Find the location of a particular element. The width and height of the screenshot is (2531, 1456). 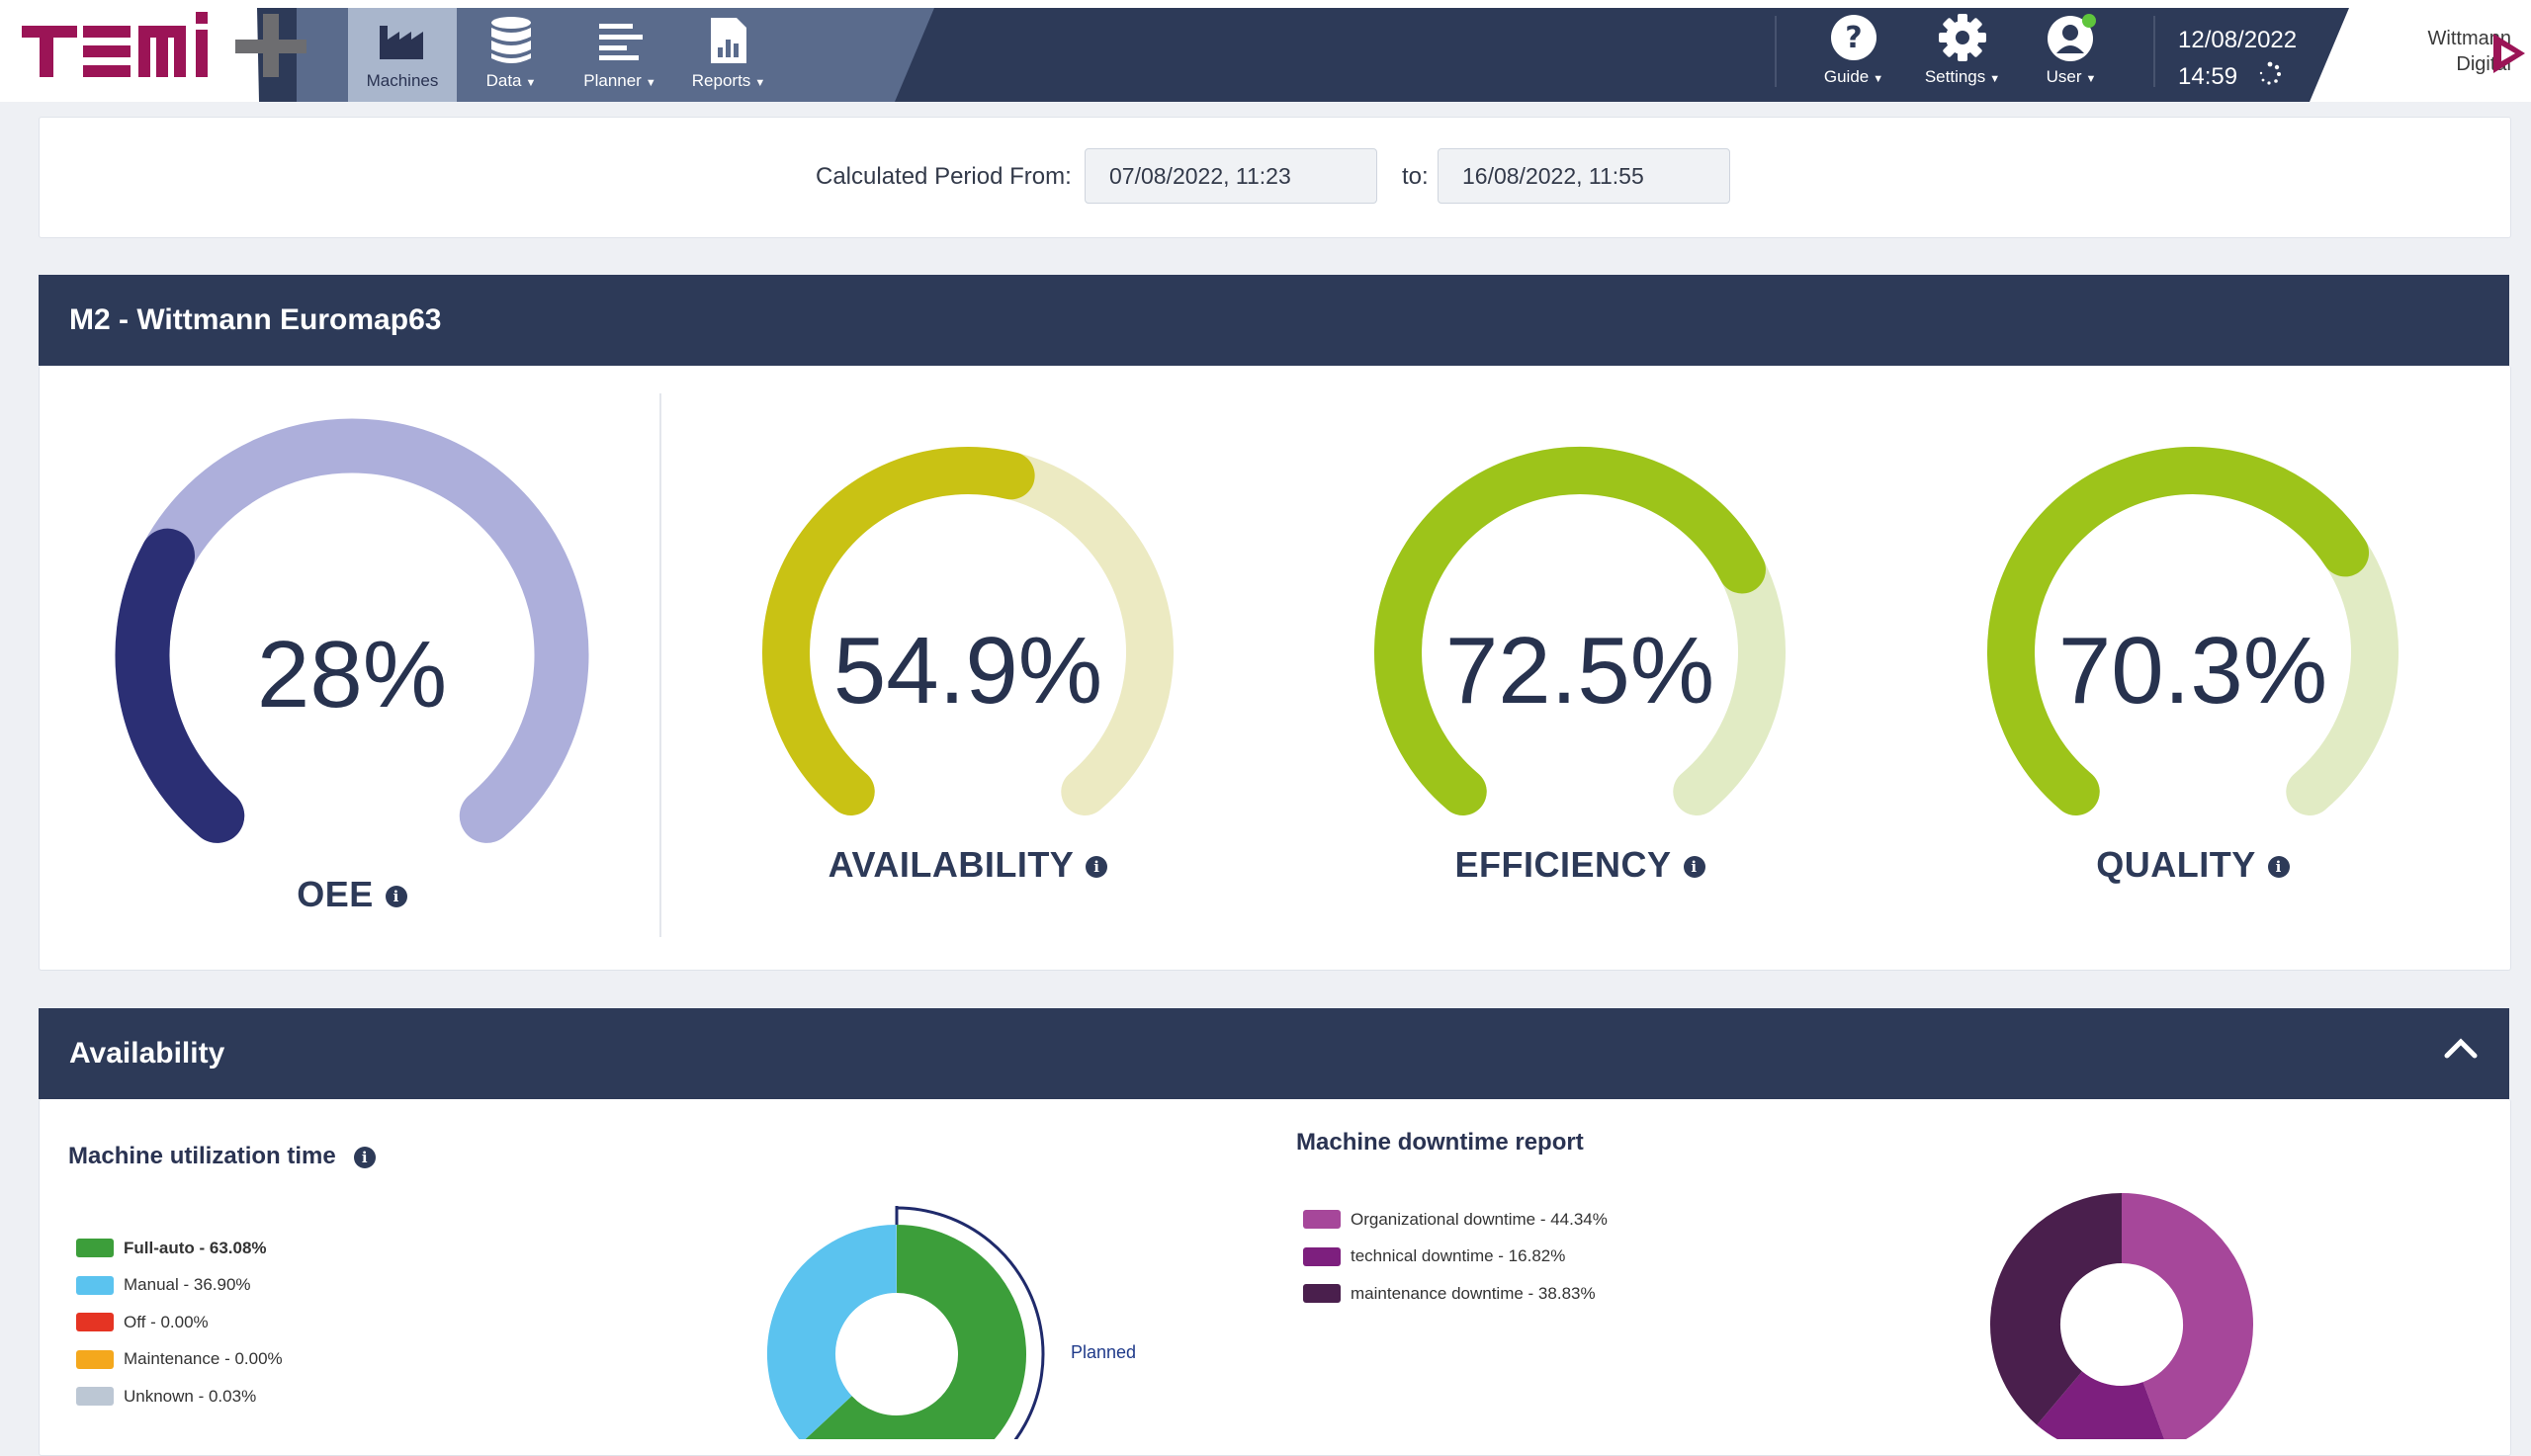

utilization-title: Machine utilization time i is located at coordinates (222, 1156).